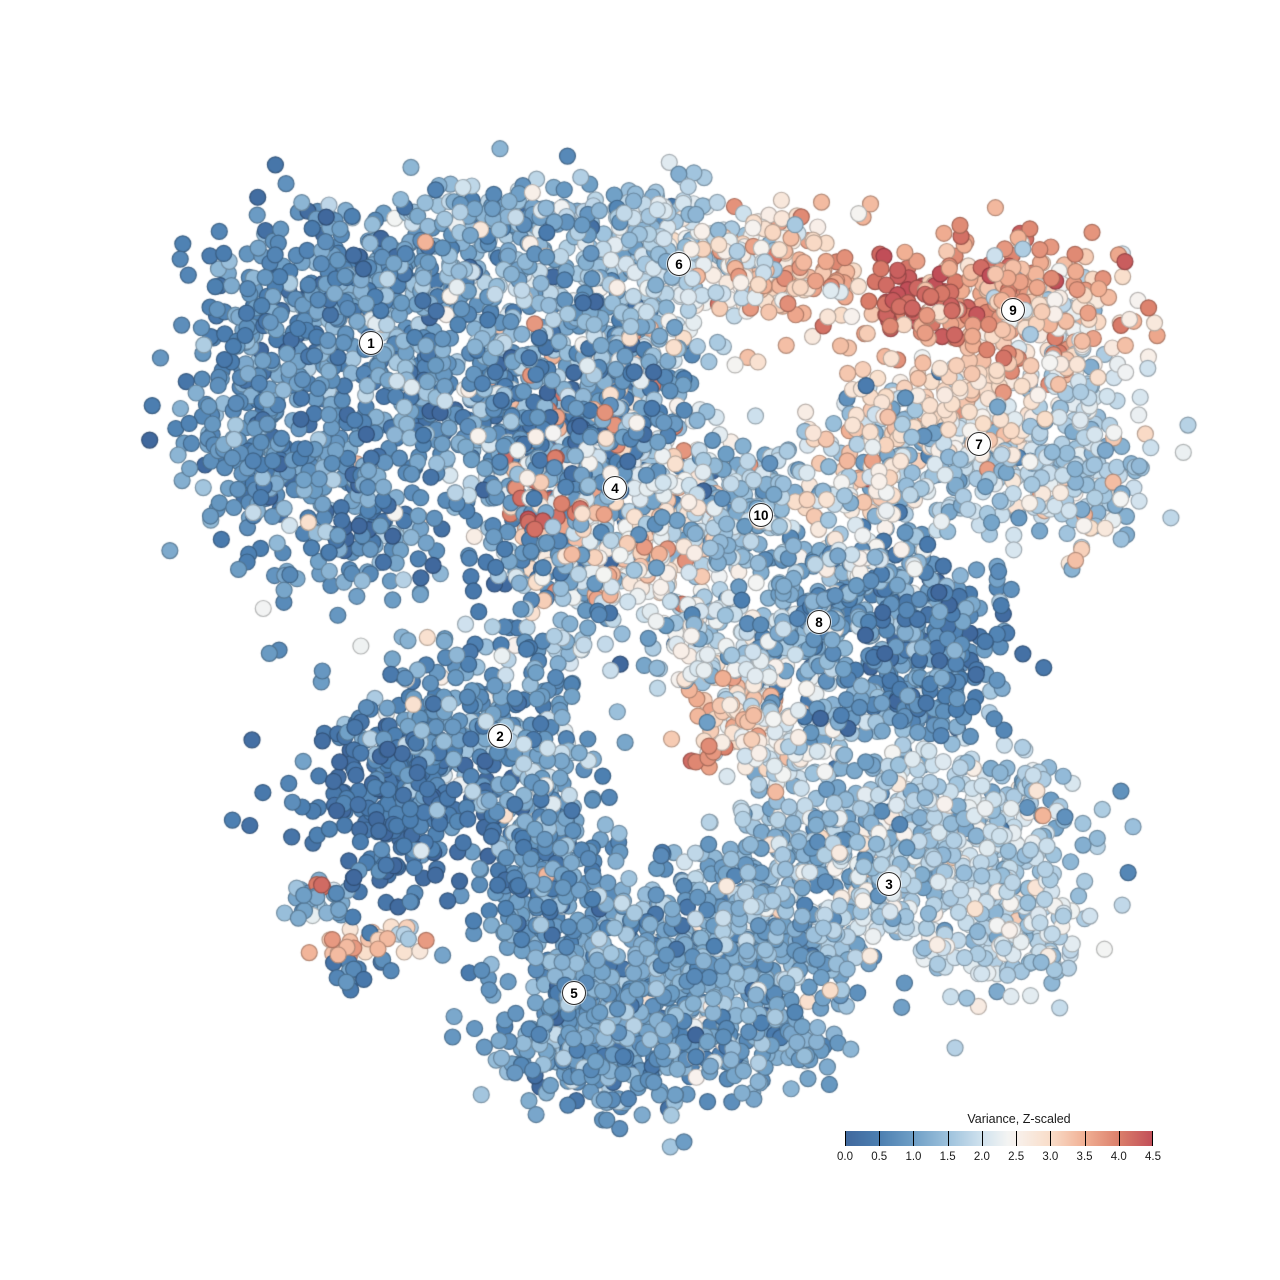  What do you see at coordinates (615, 488) in the screenshot?
I see `cluster-label-4: 4` at bounding box center [615, 488].